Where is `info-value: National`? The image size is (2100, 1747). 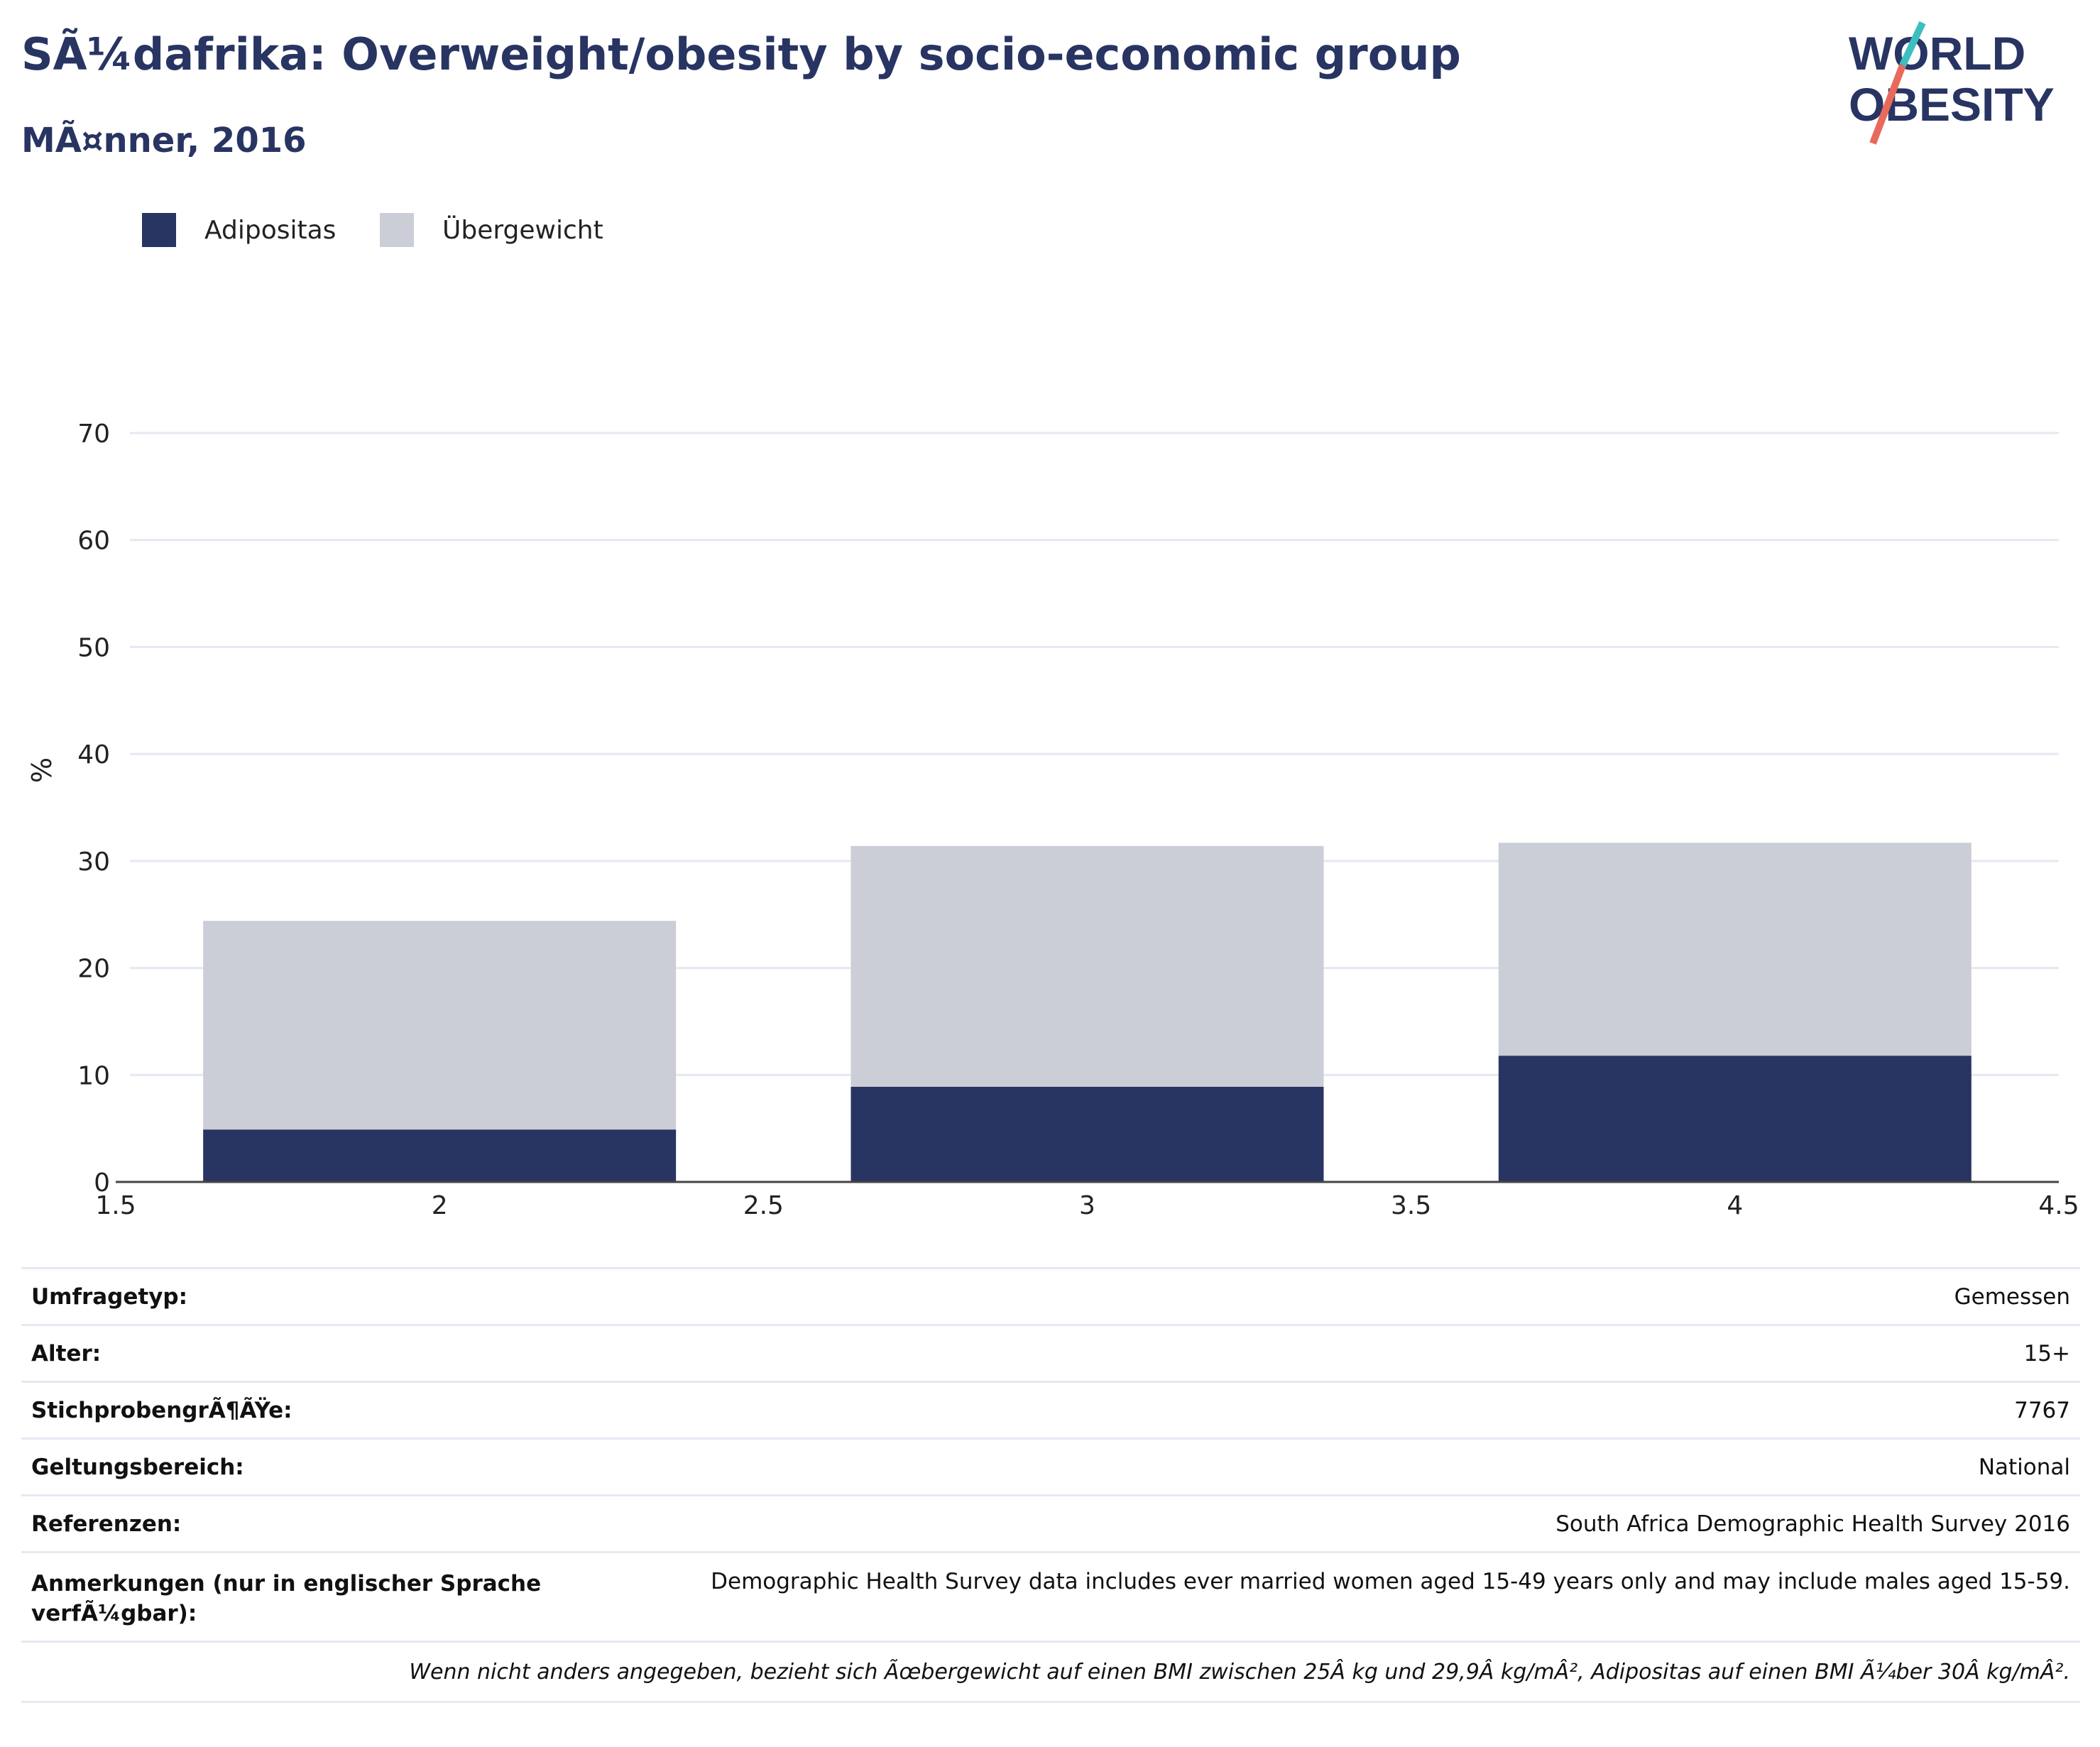 info-value: National is located at coordinates (2024, 1467).